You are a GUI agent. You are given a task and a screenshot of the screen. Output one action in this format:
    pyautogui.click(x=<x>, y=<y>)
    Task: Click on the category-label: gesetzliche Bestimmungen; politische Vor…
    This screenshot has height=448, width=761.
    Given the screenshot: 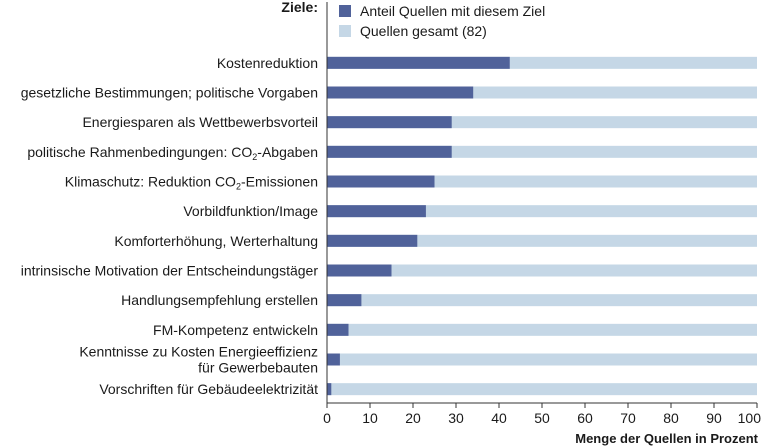 What is the action you would take?
    pyautogui.click(x=169, y=93)
    